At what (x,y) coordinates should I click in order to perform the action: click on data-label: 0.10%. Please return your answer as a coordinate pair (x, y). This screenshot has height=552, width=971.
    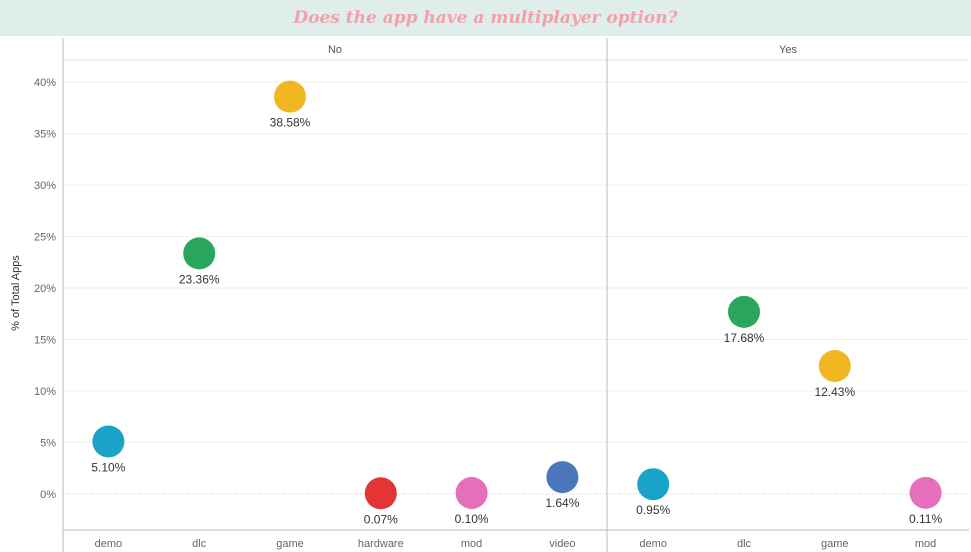
    Looking at the image, I should click on (472, 519).